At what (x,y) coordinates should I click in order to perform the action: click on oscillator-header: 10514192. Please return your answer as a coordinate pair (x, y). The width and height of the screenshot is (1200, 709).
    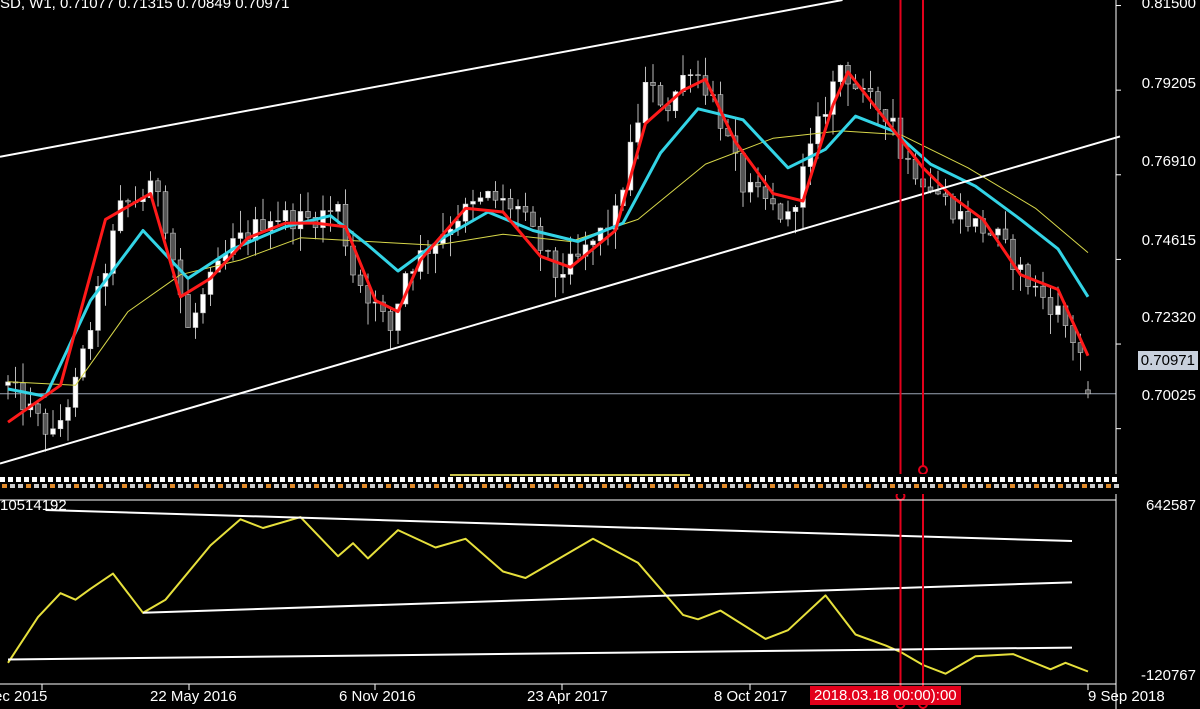
    Looking at the image, I should click on (33, 505).